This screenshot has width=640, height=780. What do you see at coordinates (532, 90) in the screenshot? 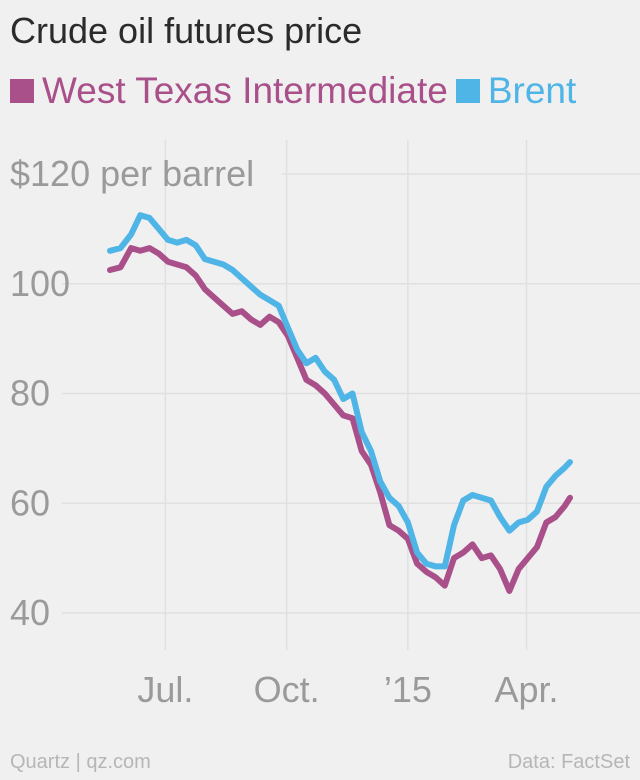
I see `legend-label-brent: Brent` at bounding box center [532, 90].